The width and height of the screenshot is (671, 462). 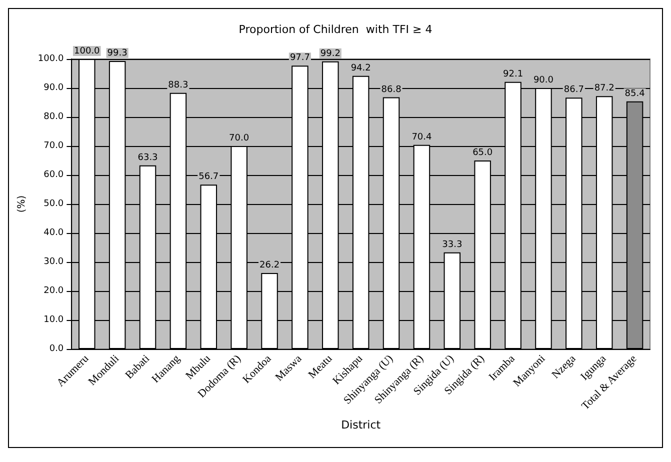 I want to click on y-tick-label: 100.0, so click(x=51, y=59).